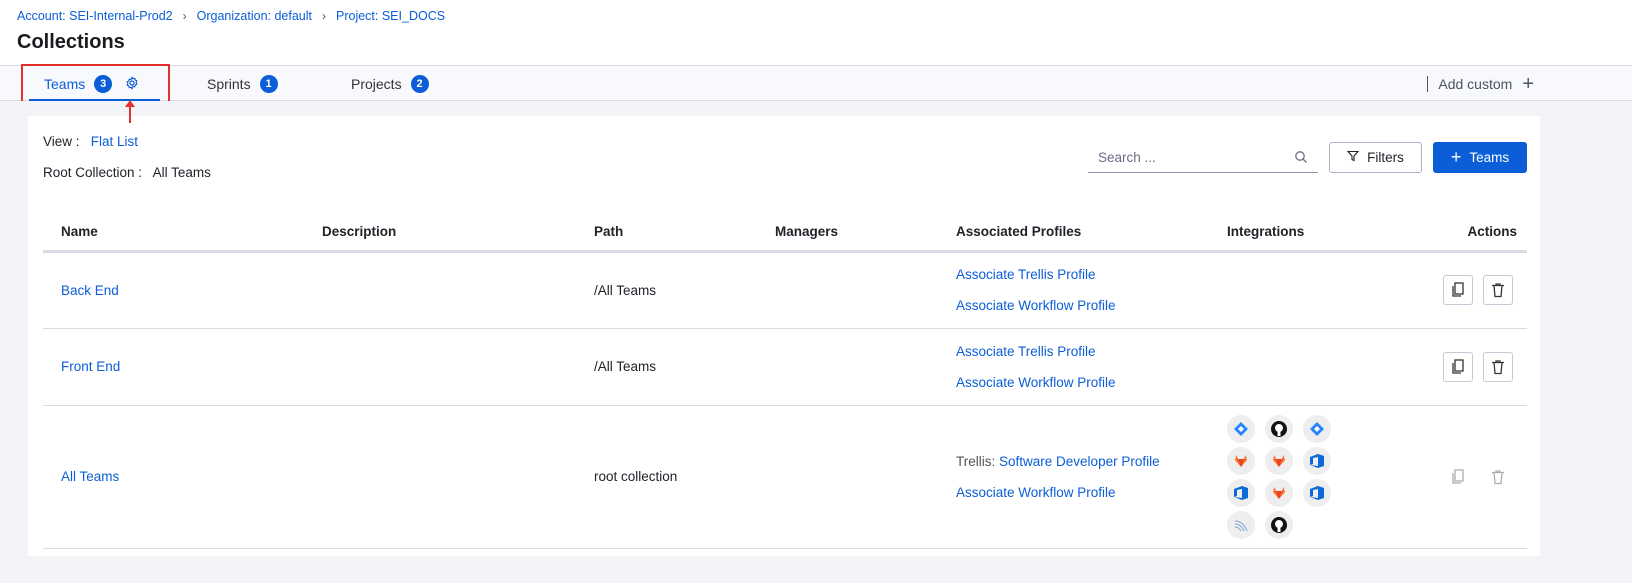 The height and width of the screenshot is (583, 1632). What do you see at coordinates (1489, 157) in the screenshot?
I see `add-team-label: Teams` at bounding box center [1489, 157].